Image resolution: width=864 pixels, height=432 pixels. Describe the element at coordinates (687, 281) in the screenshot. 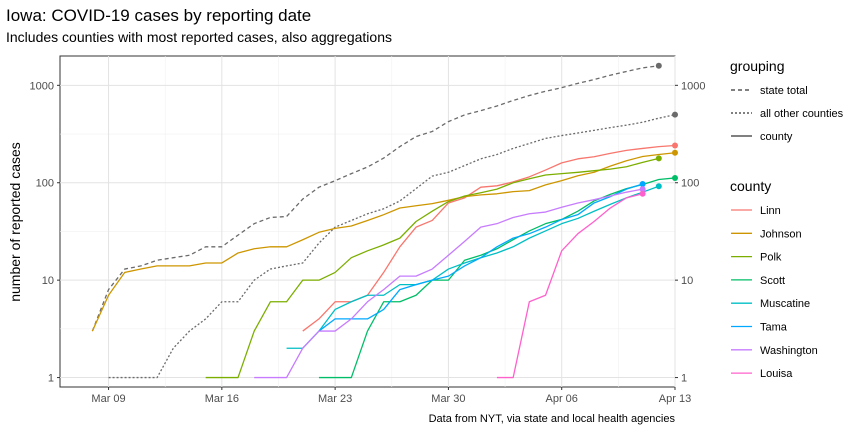

I see `y-tick-label-right: 10` at that location.